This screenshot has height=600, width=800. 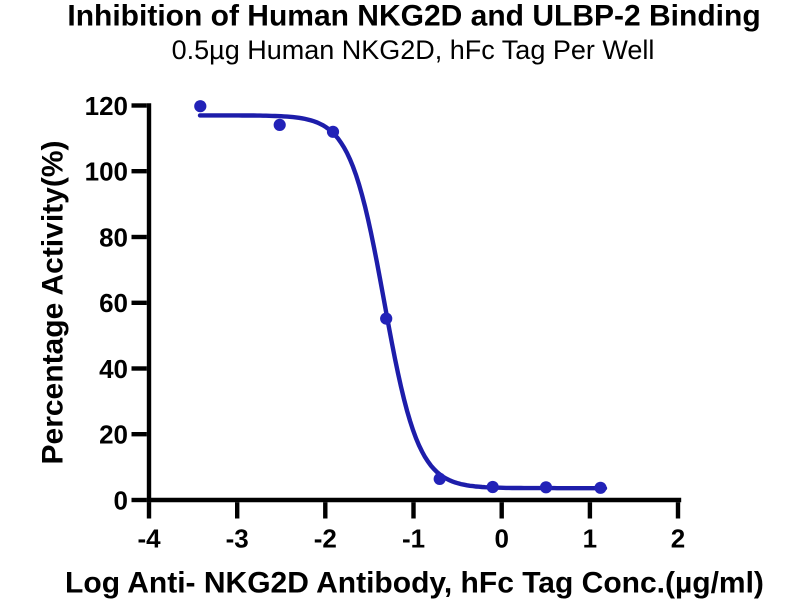 I want to click on svg-text: 80, so click(x=113, y=237).